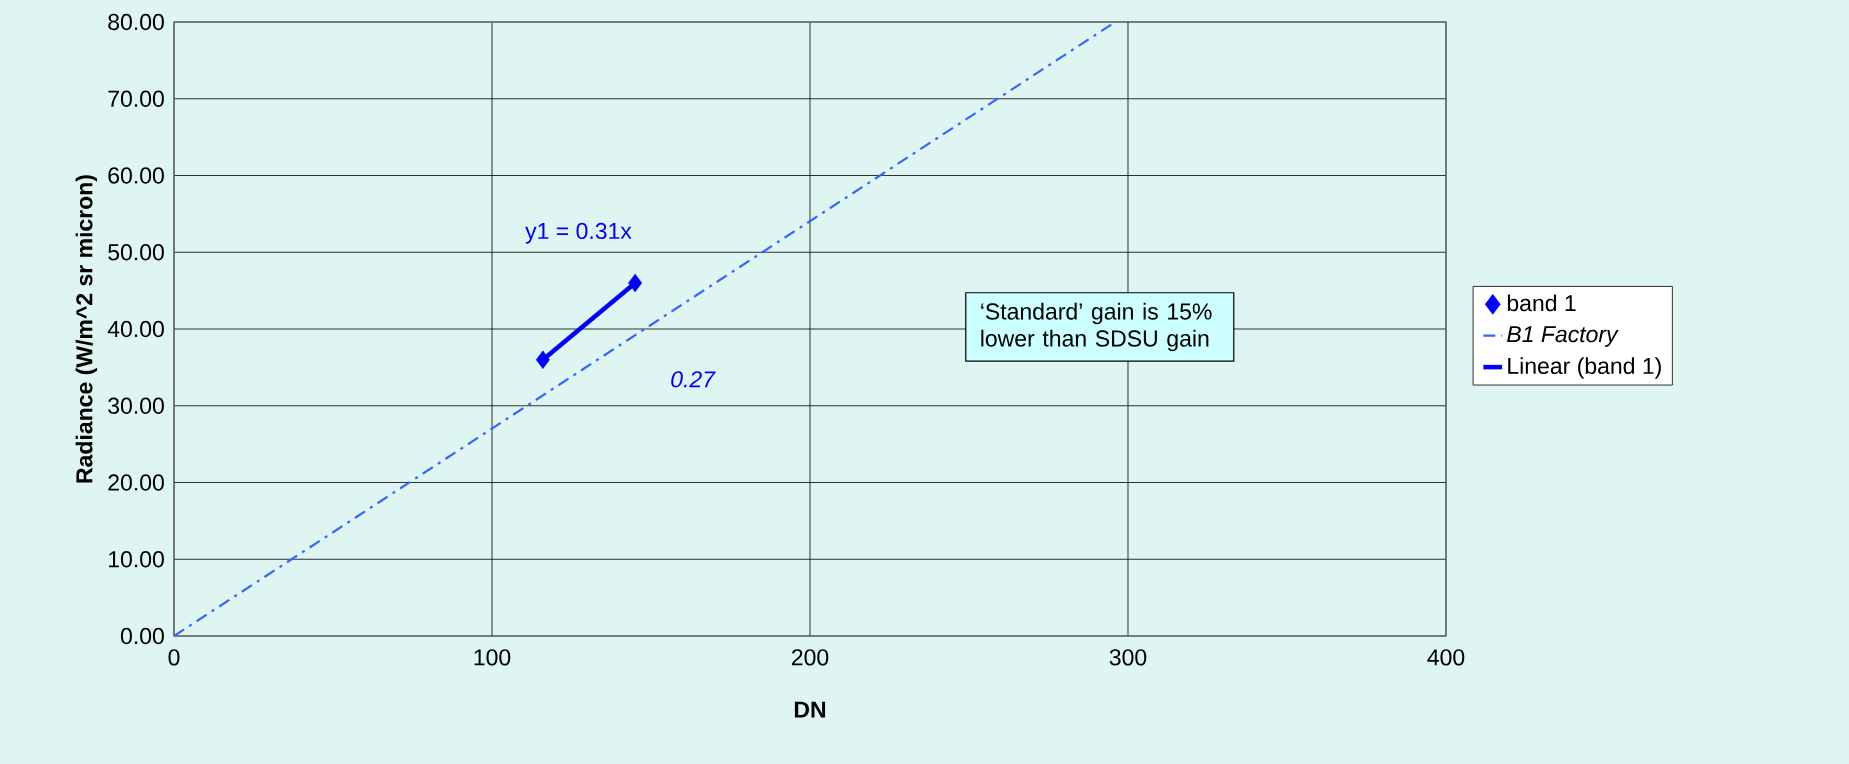  Describe the element at coordinates (1584, 368) in the screenshot. I see `legend-label: Linear (band 1)` at that location.